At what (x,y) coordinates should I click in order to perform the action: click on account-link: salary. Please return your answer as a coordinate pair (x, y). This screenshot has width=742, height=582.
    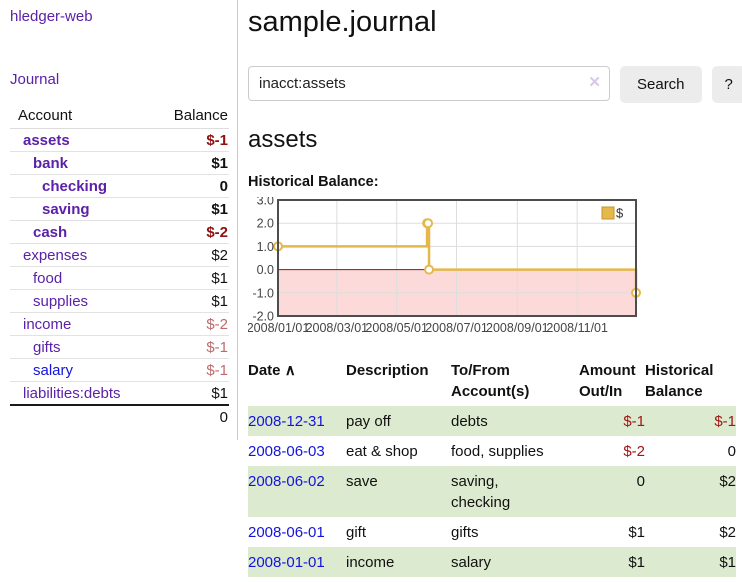
    Looking at the image, I should click on (53, 370).